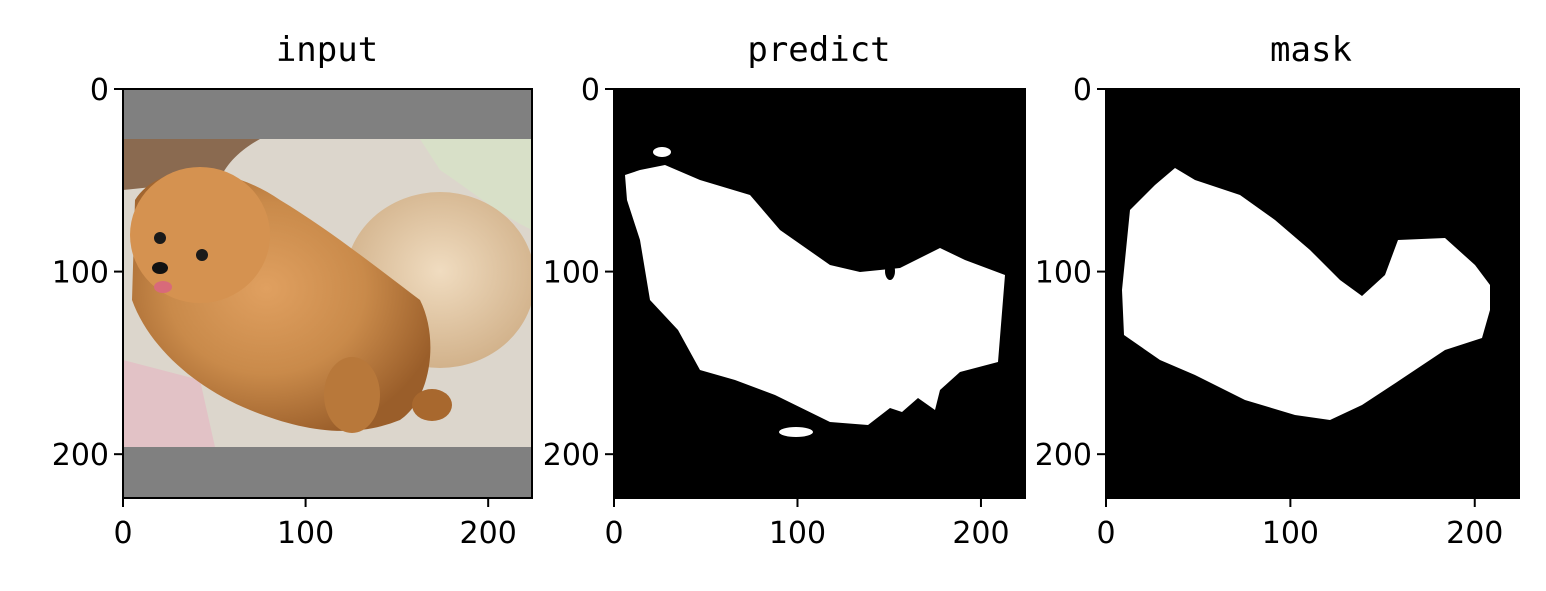 The image size is (1546, 591). Describe the element at coordinates (1306, 294) in the screenshot. I see `mask-foreground-region` at that location.